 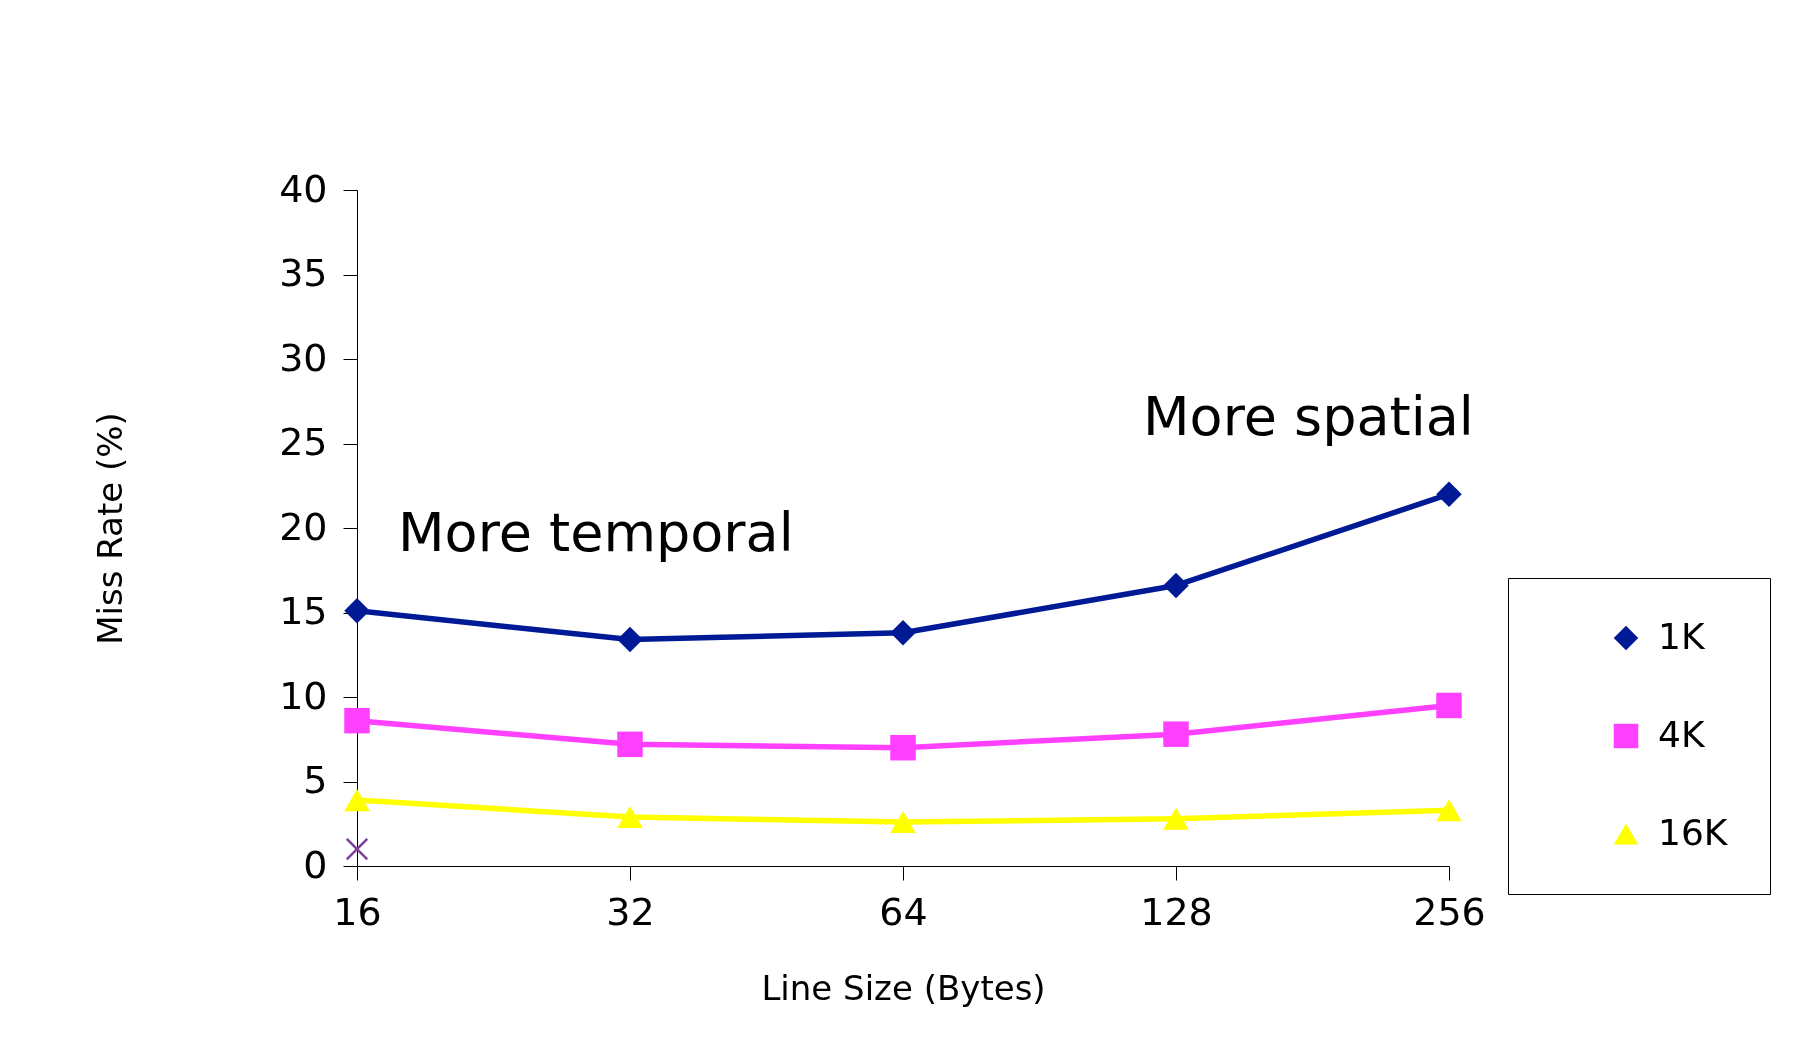 What do you see at coordinates (357, 911) in the screenshot?
I see `x-tick-label: 16` at bounding box center [357, 911].